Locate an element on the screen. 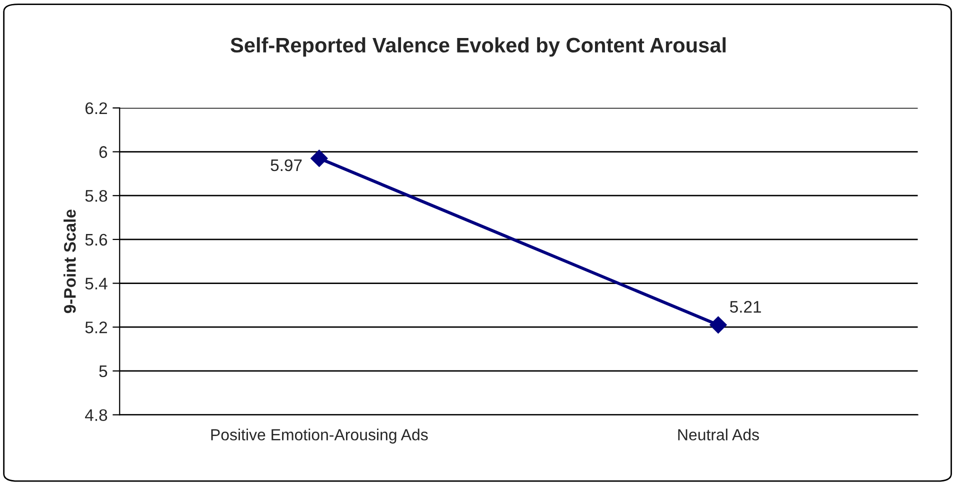 The image size is (957, 484). y-tick-label: 5.4 is located at coordinates (96, 284).